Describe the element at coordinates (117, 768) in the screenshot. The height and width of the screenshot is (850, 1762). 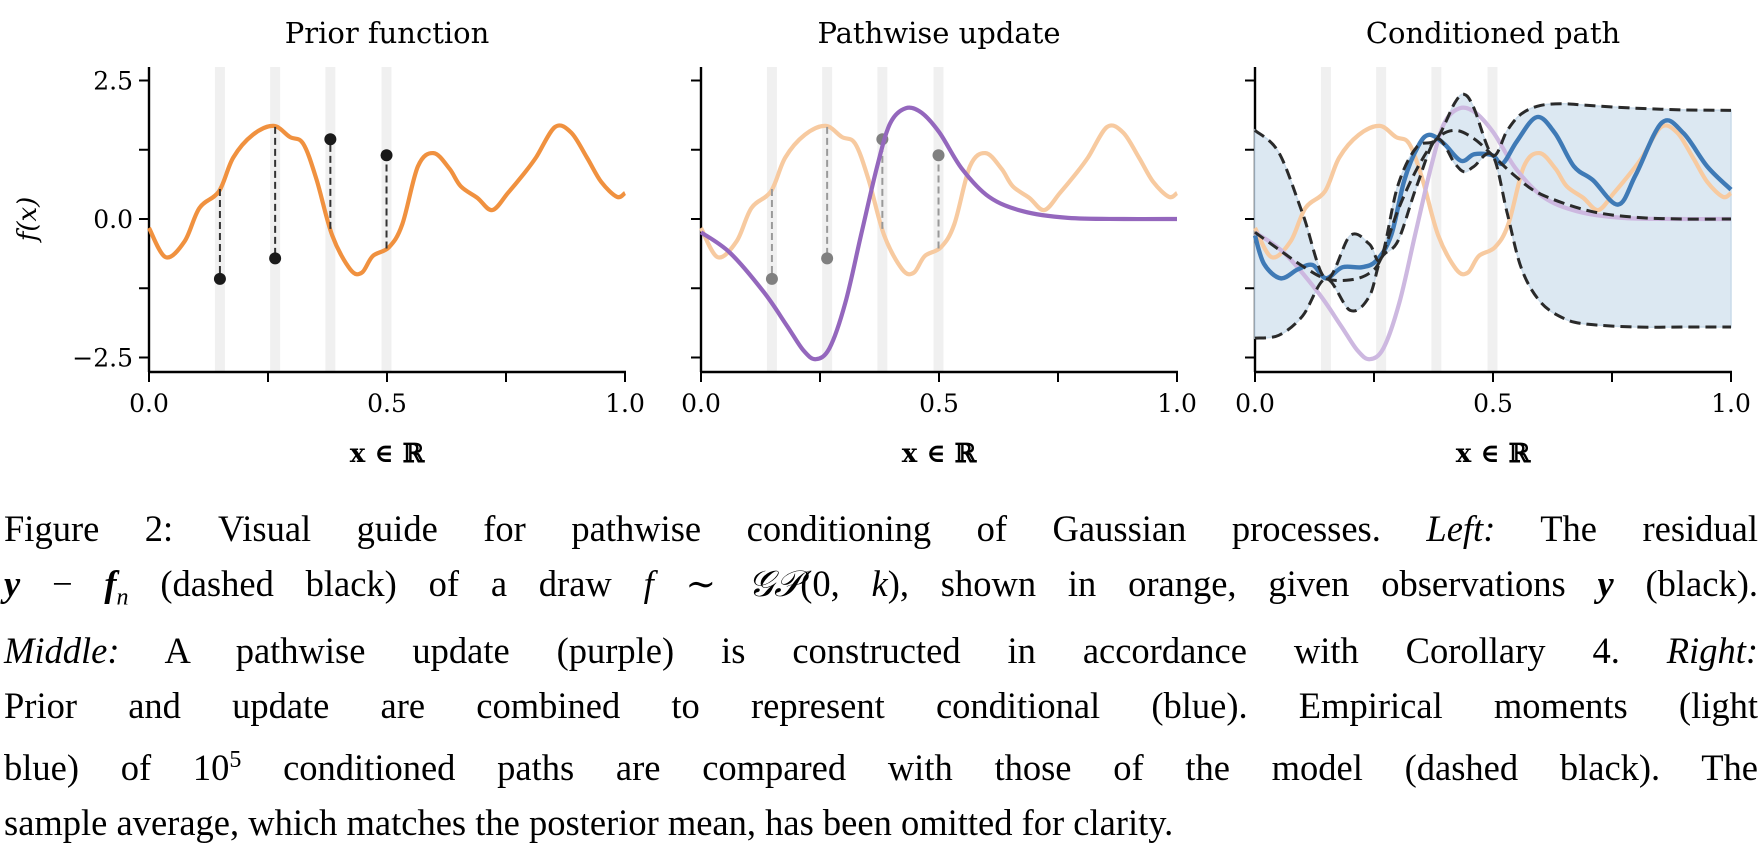
I see `caption-text: blue) of 10` at that location.